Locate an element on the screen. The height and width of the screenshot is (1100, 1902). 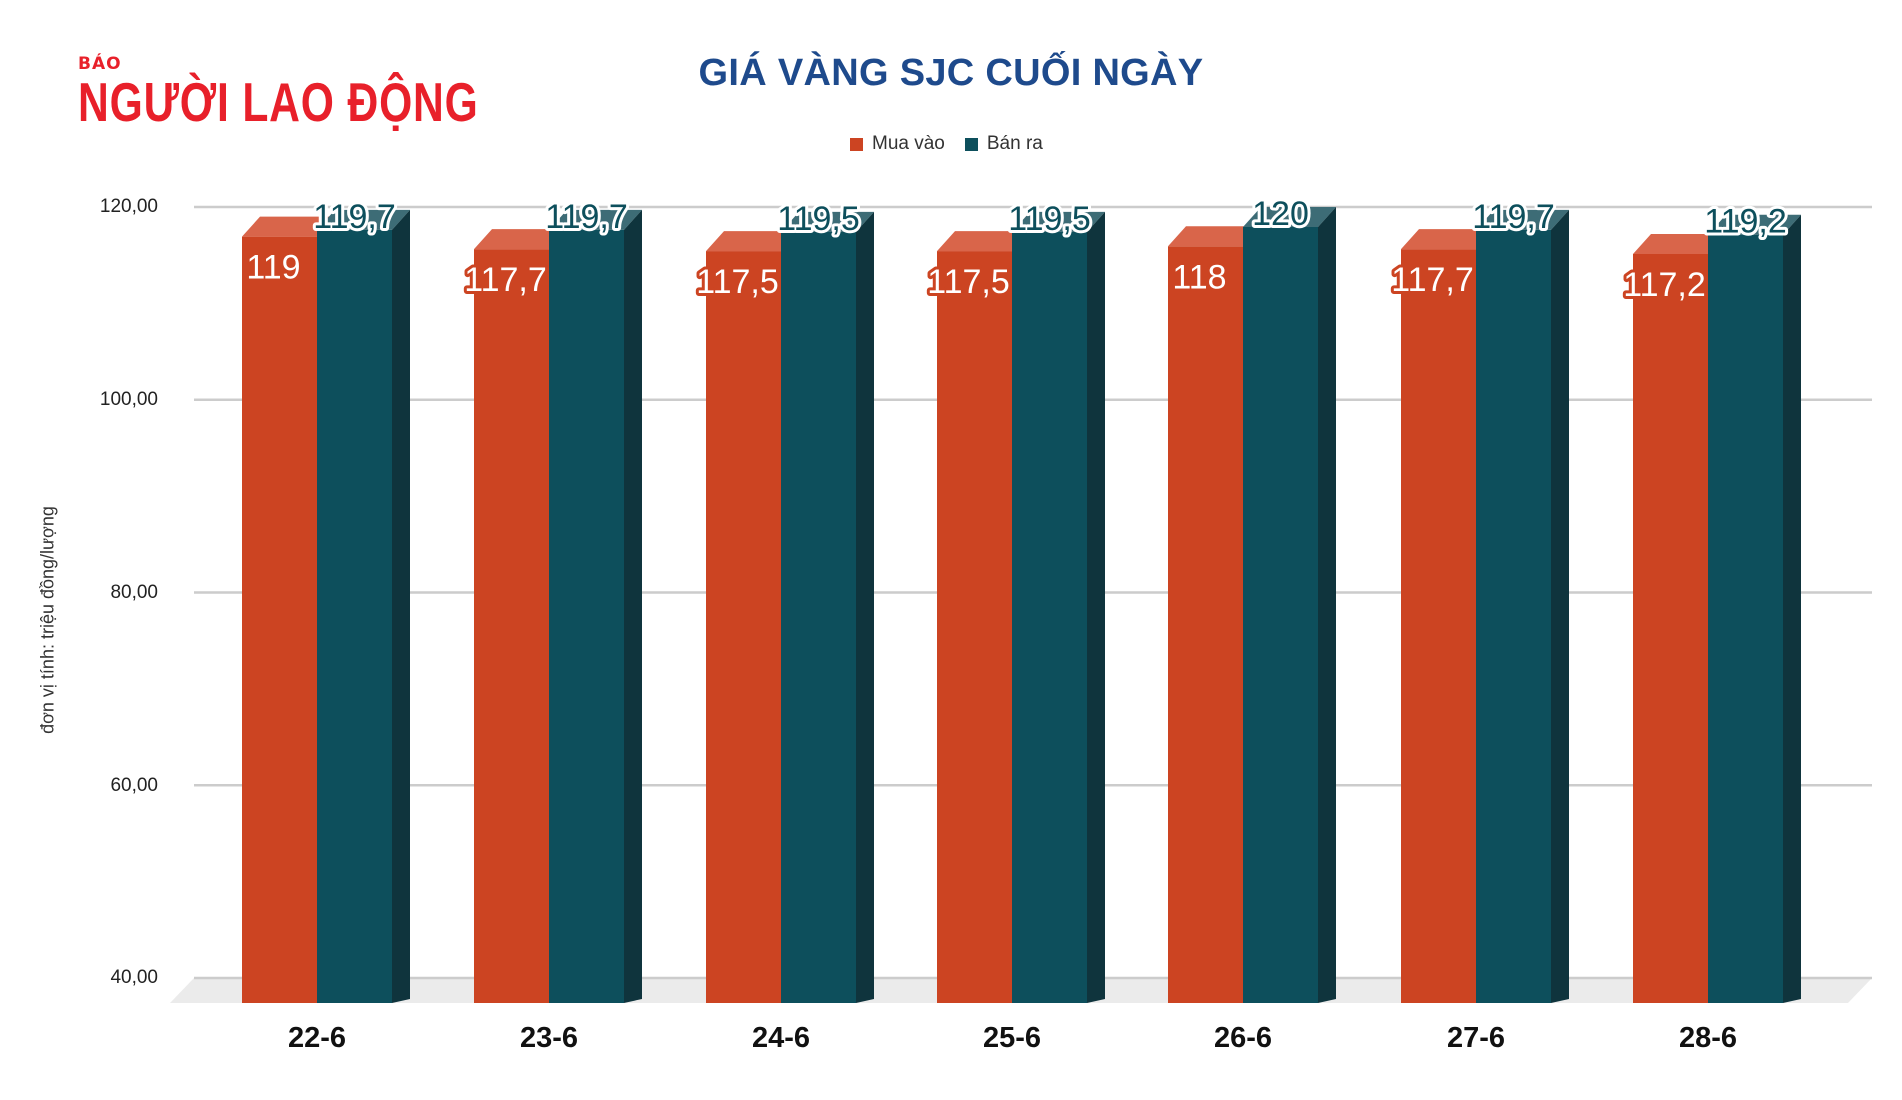
data-label-sell: 119,2 is located at coordinates (1745, 222).